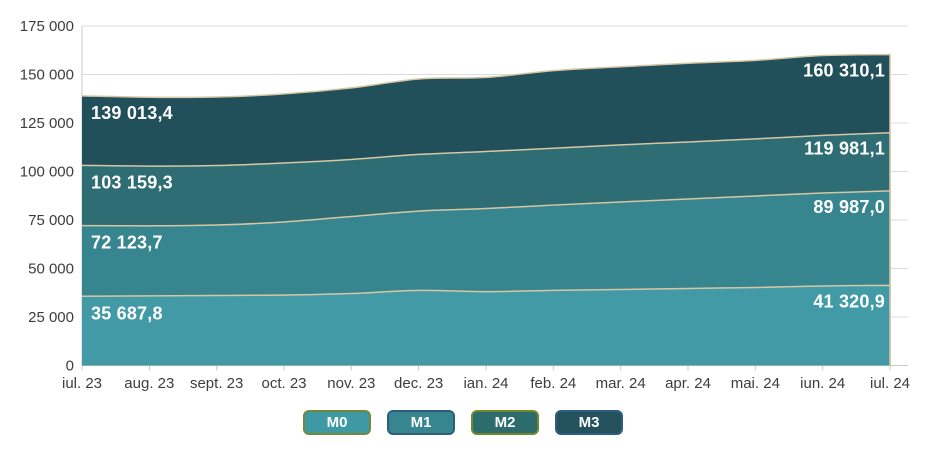 The image size is (926, 451). What do you see at coordinates (418, 383) in the screenshot?
I see `x-axis-tick-label: dec. 23` at bounding box center [418, 383].